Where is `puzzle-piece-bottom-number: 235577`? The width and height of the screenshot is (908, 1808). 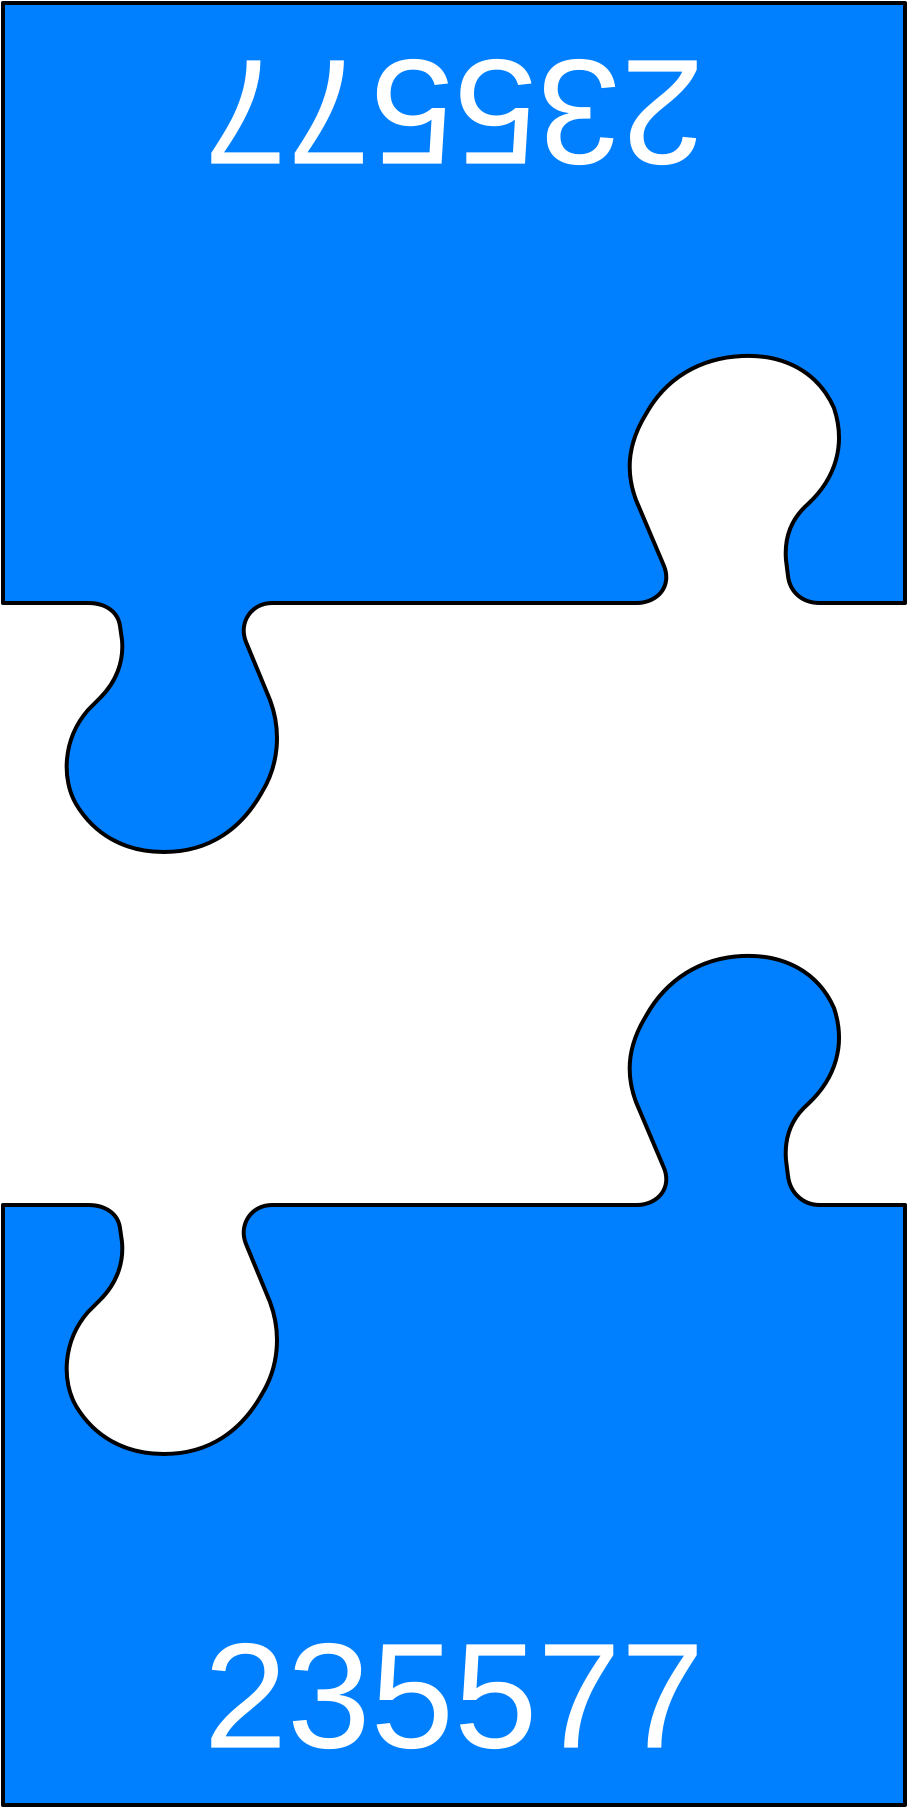
puzzle-piece-bottom-number: 235577 is located at coordinates (454, 1696).